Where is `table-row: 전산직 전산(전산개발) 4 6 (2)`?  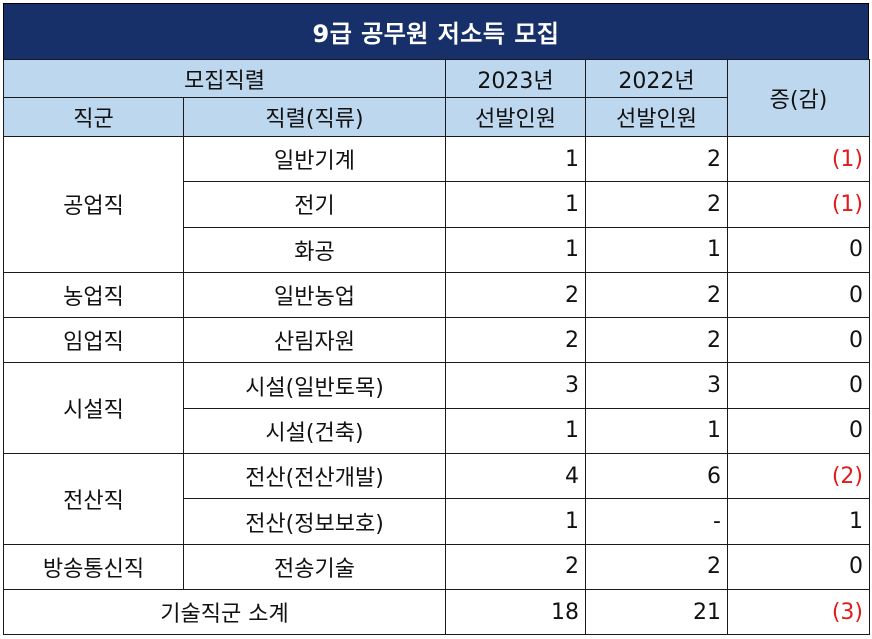
table-row: 전산직 전산(전산개발) 4 6 (2) is located at coordinates (436, 499).